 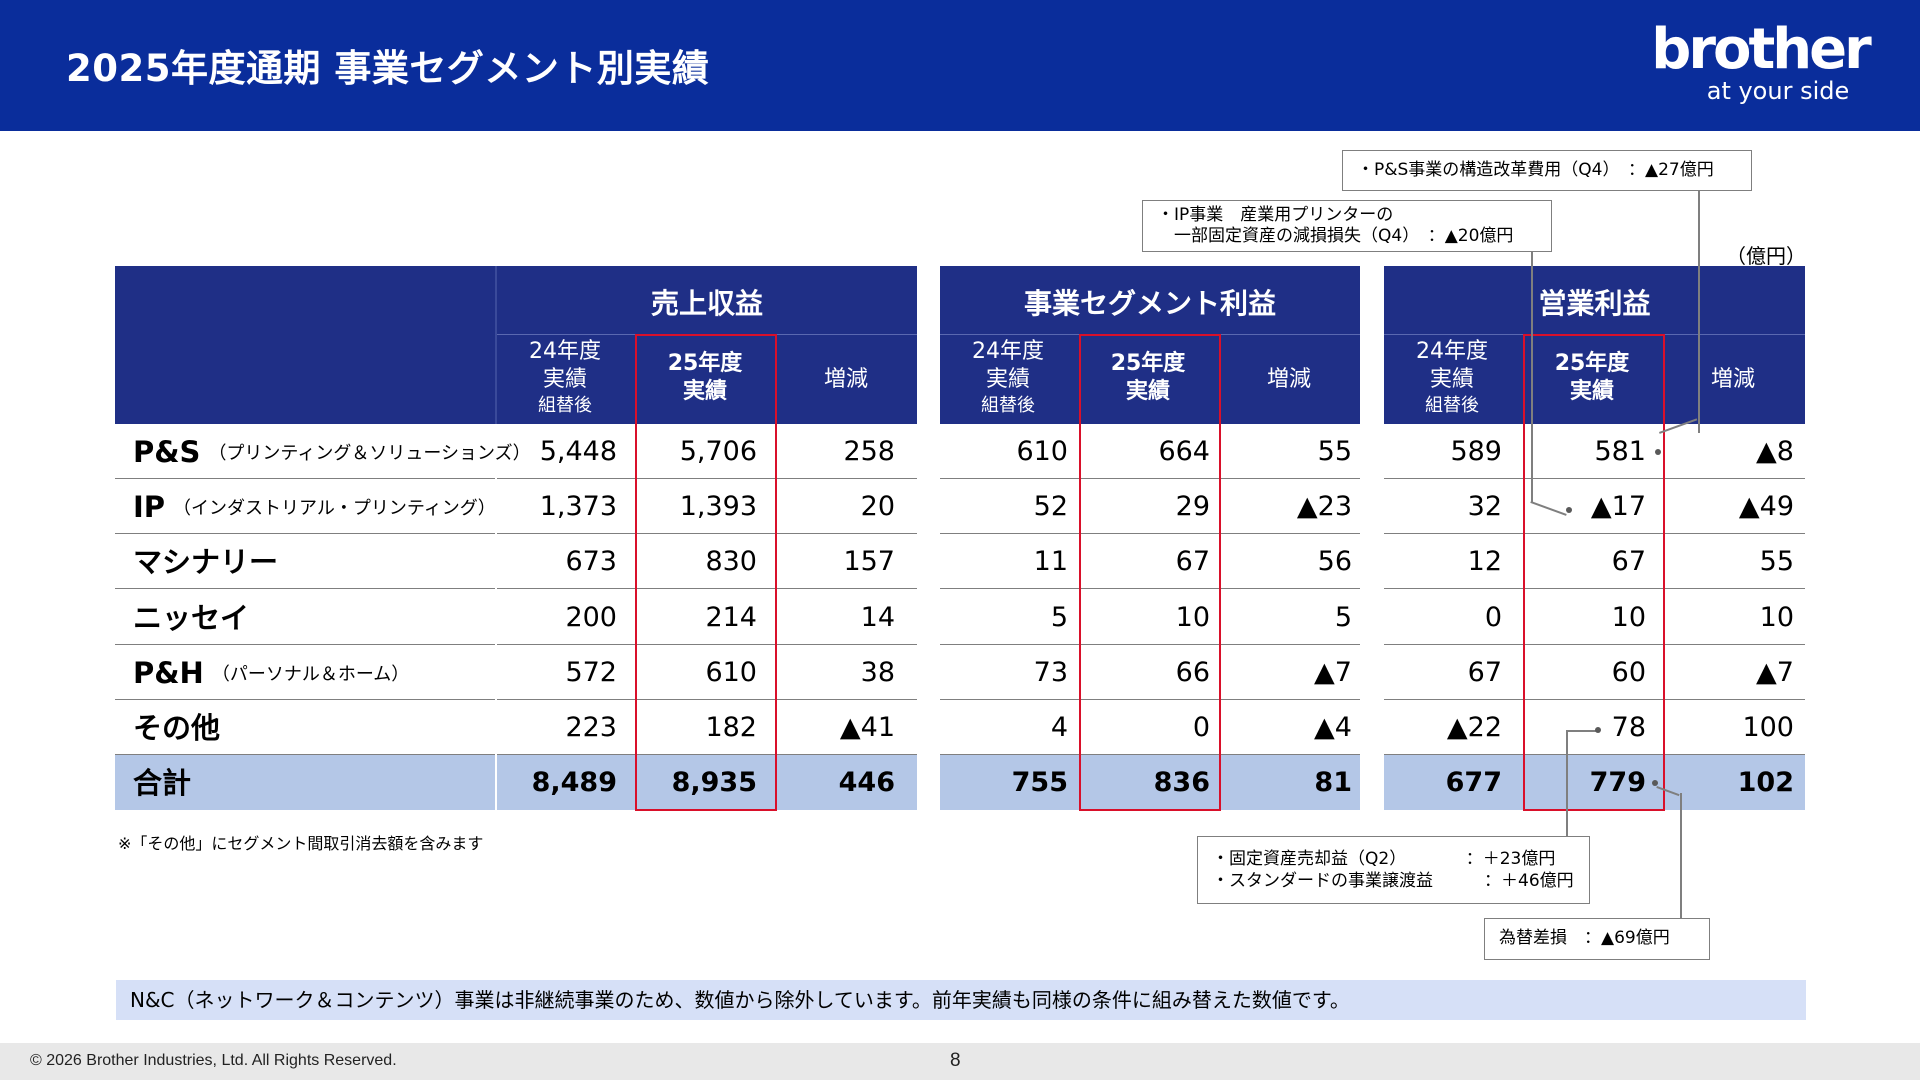 I want to click on col-prev-label: 24年度 実績, so click(x=565, y=365).